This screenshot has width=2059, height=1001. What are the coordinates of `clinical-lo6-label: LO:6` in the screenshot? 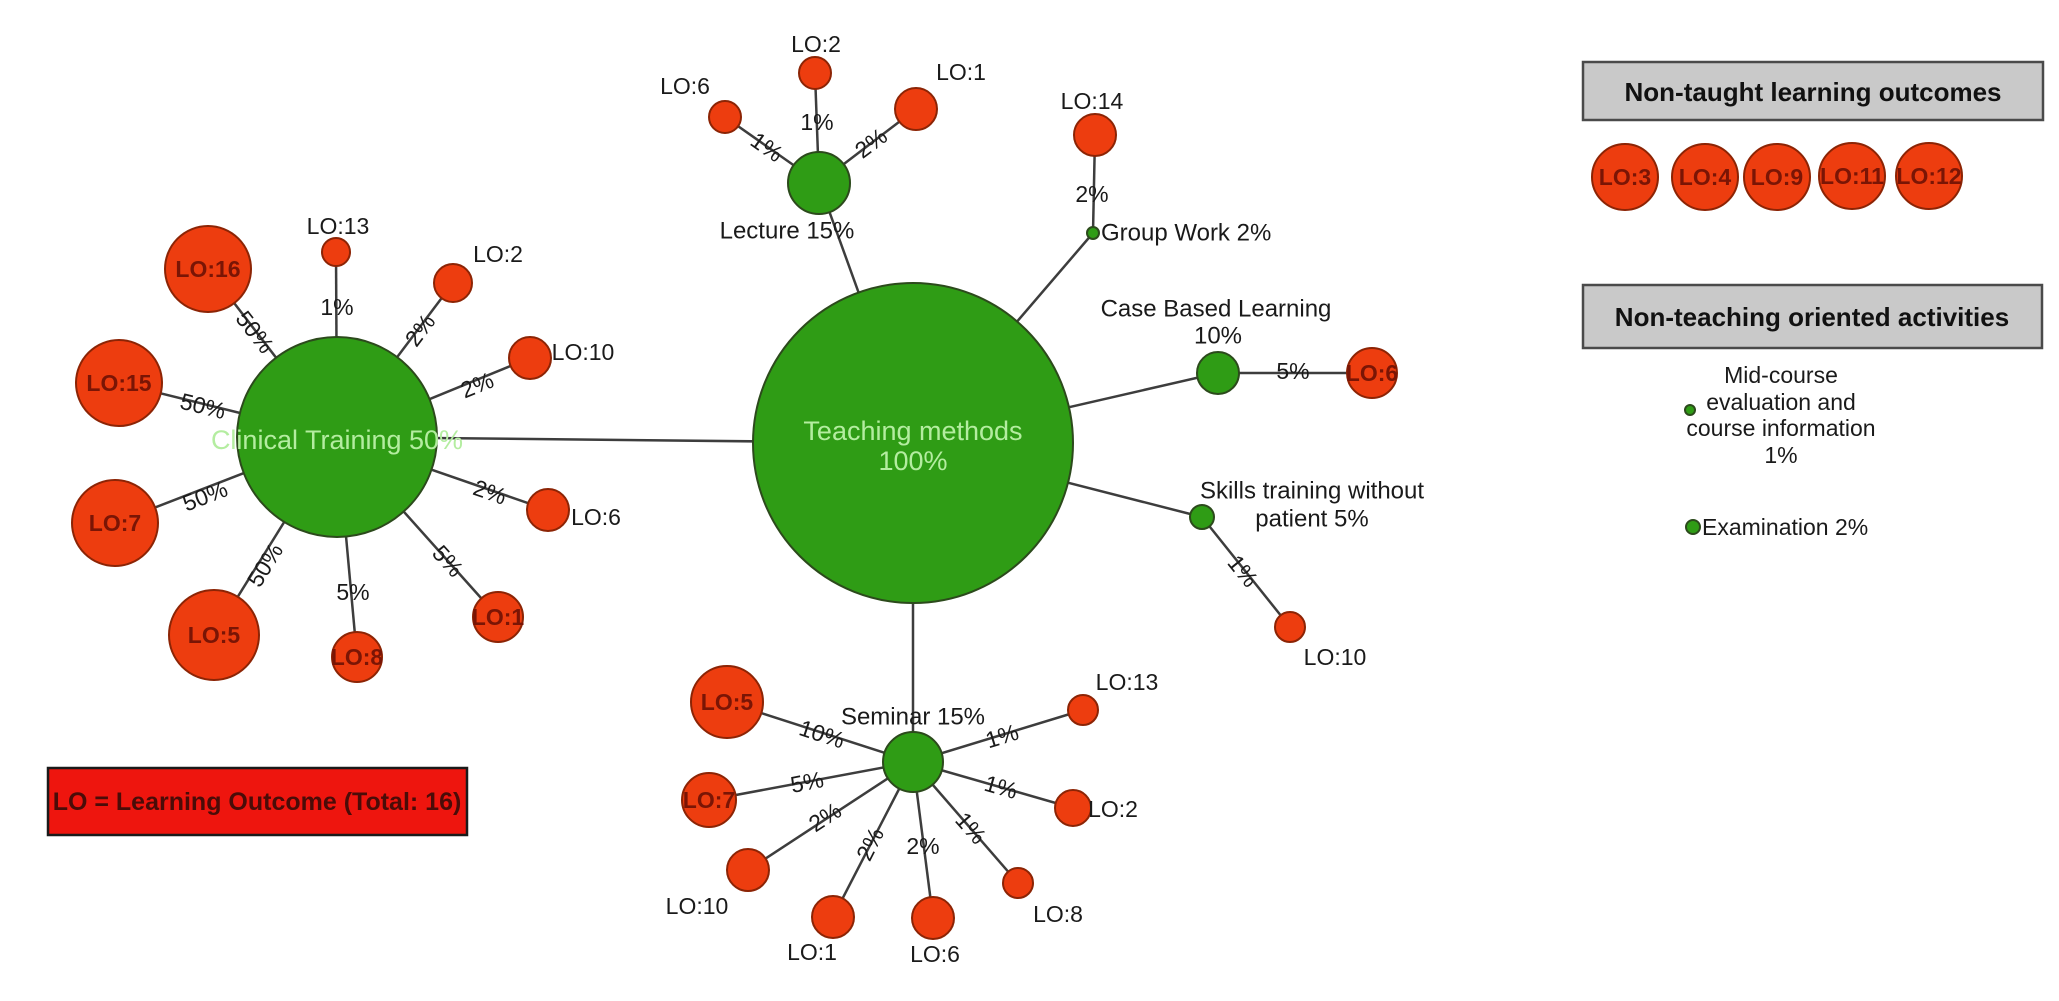 It's located at (596, 517).